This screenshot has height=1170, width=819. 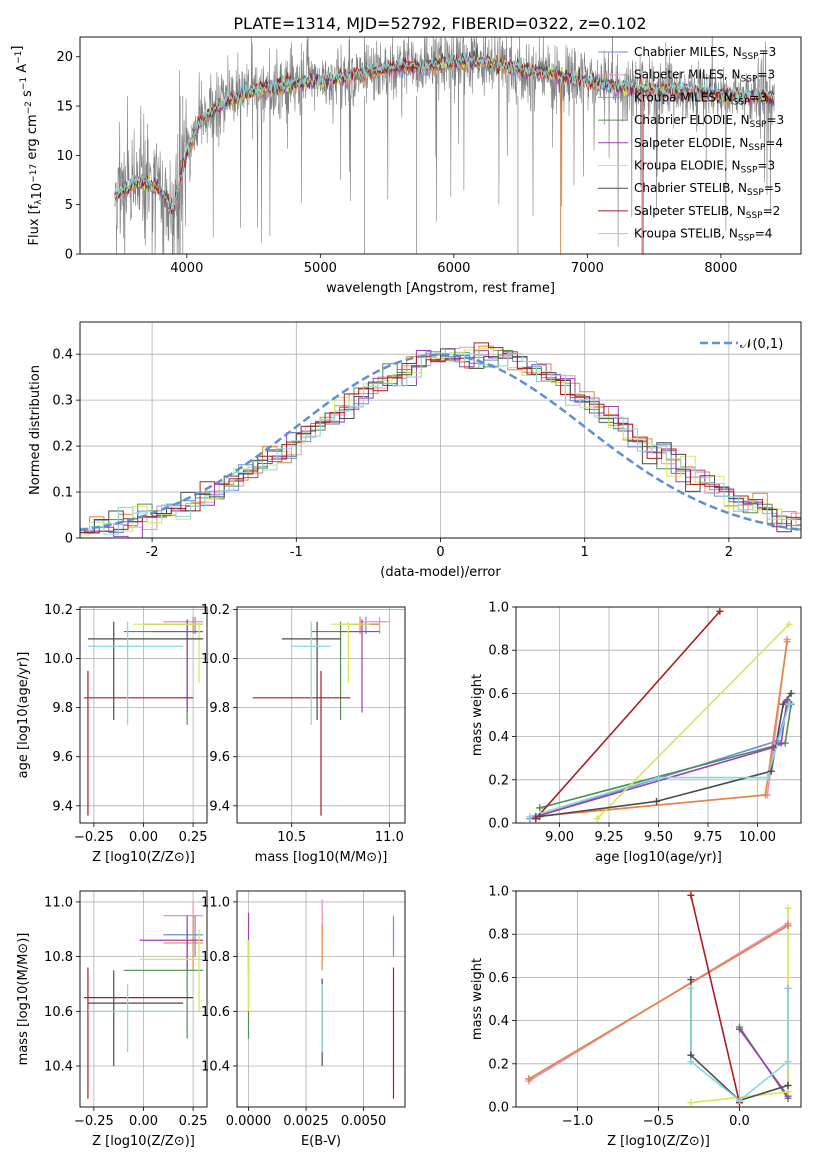 What do you see at coordinates (291, 837) in the screenshot?
I see `x-tick-label: 10.5` at bounding box center [291, 837].